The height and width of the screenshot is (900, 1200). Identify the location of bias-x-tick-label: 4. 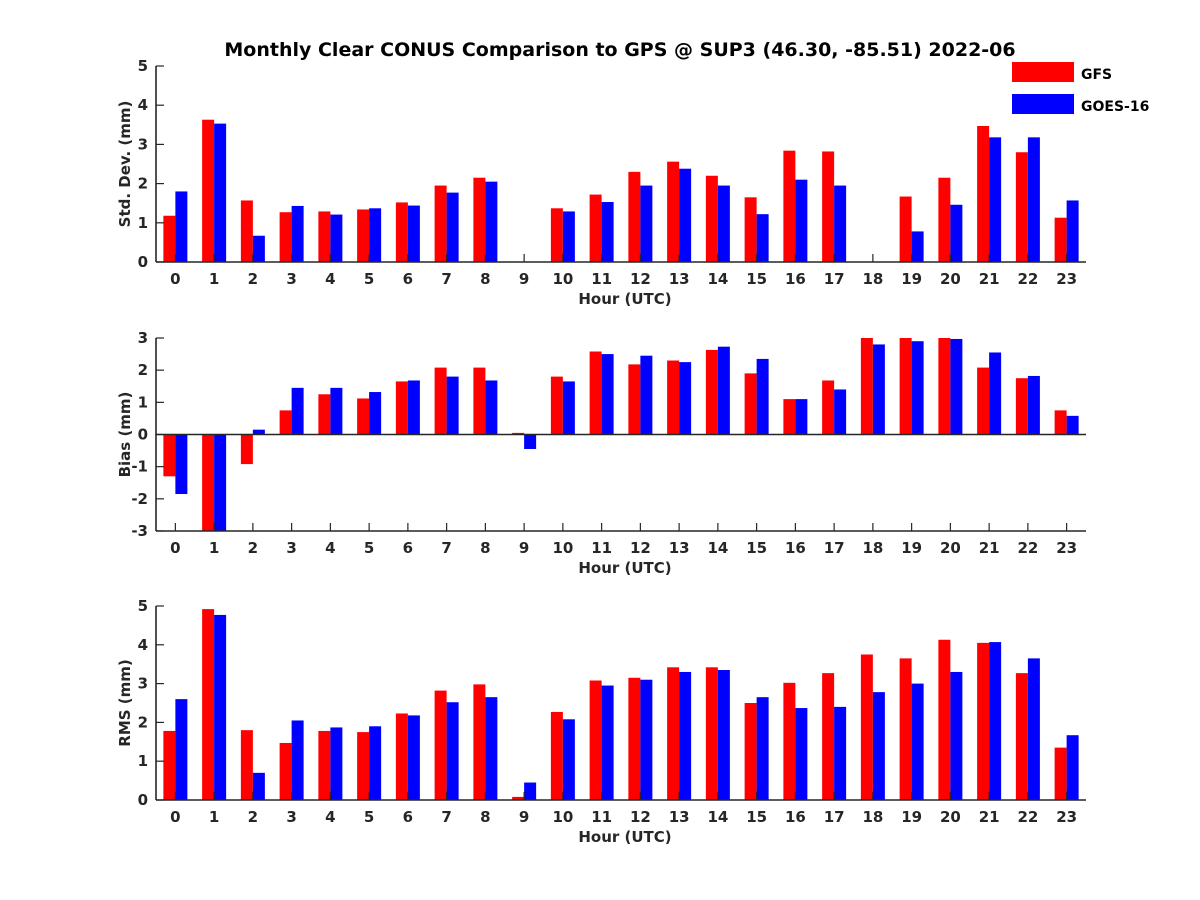
(330, 548).